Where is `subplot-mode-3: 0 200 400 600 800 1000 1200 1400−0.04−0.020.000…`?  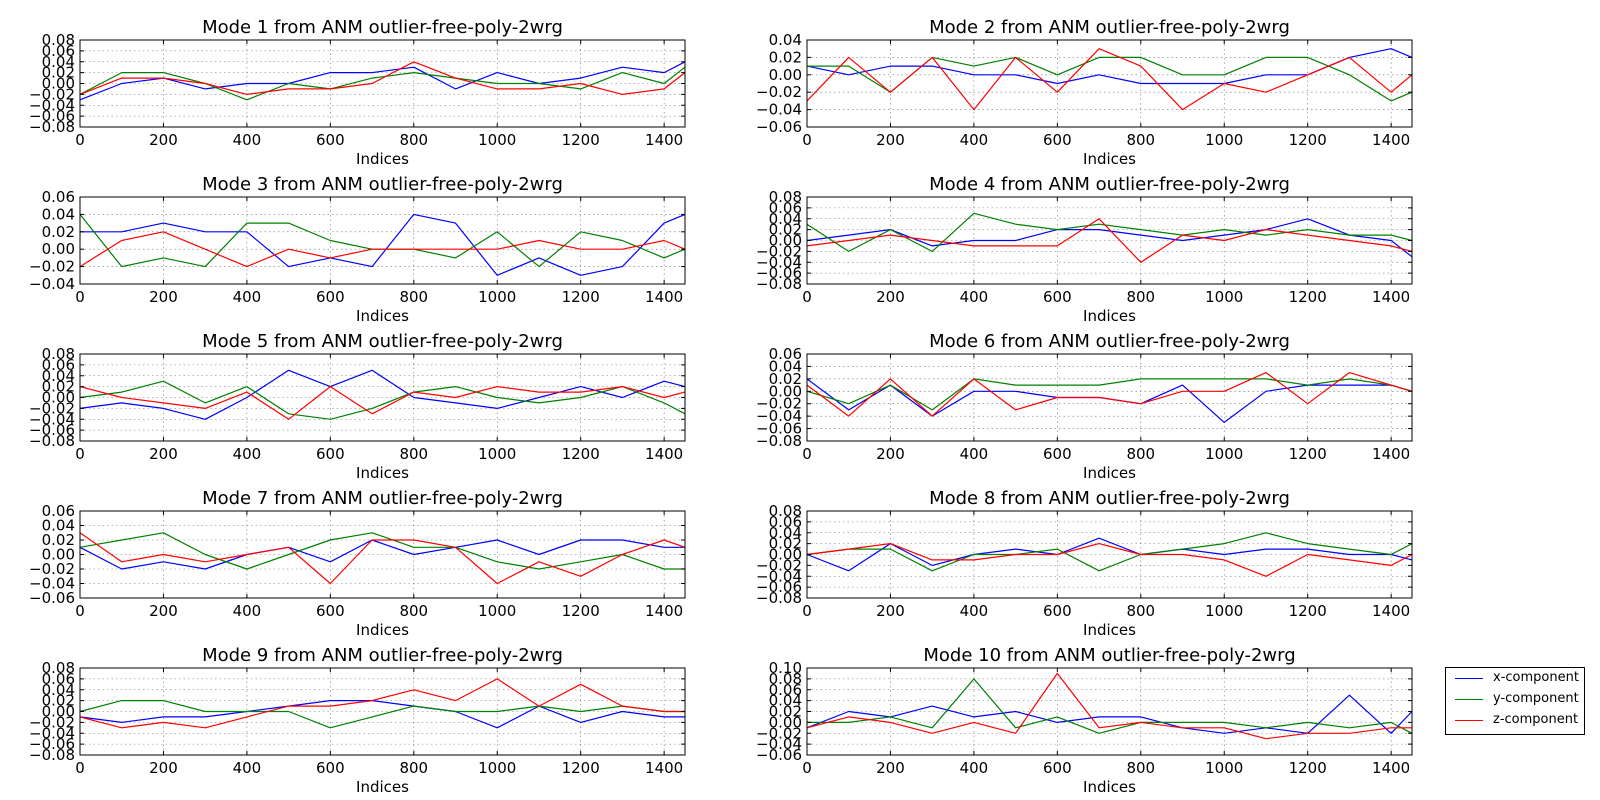 subplot-mode-3: 0 200 400 600 800 1000 1200 1400−0.04−0.020.000… is located at coordinates (357, 249).